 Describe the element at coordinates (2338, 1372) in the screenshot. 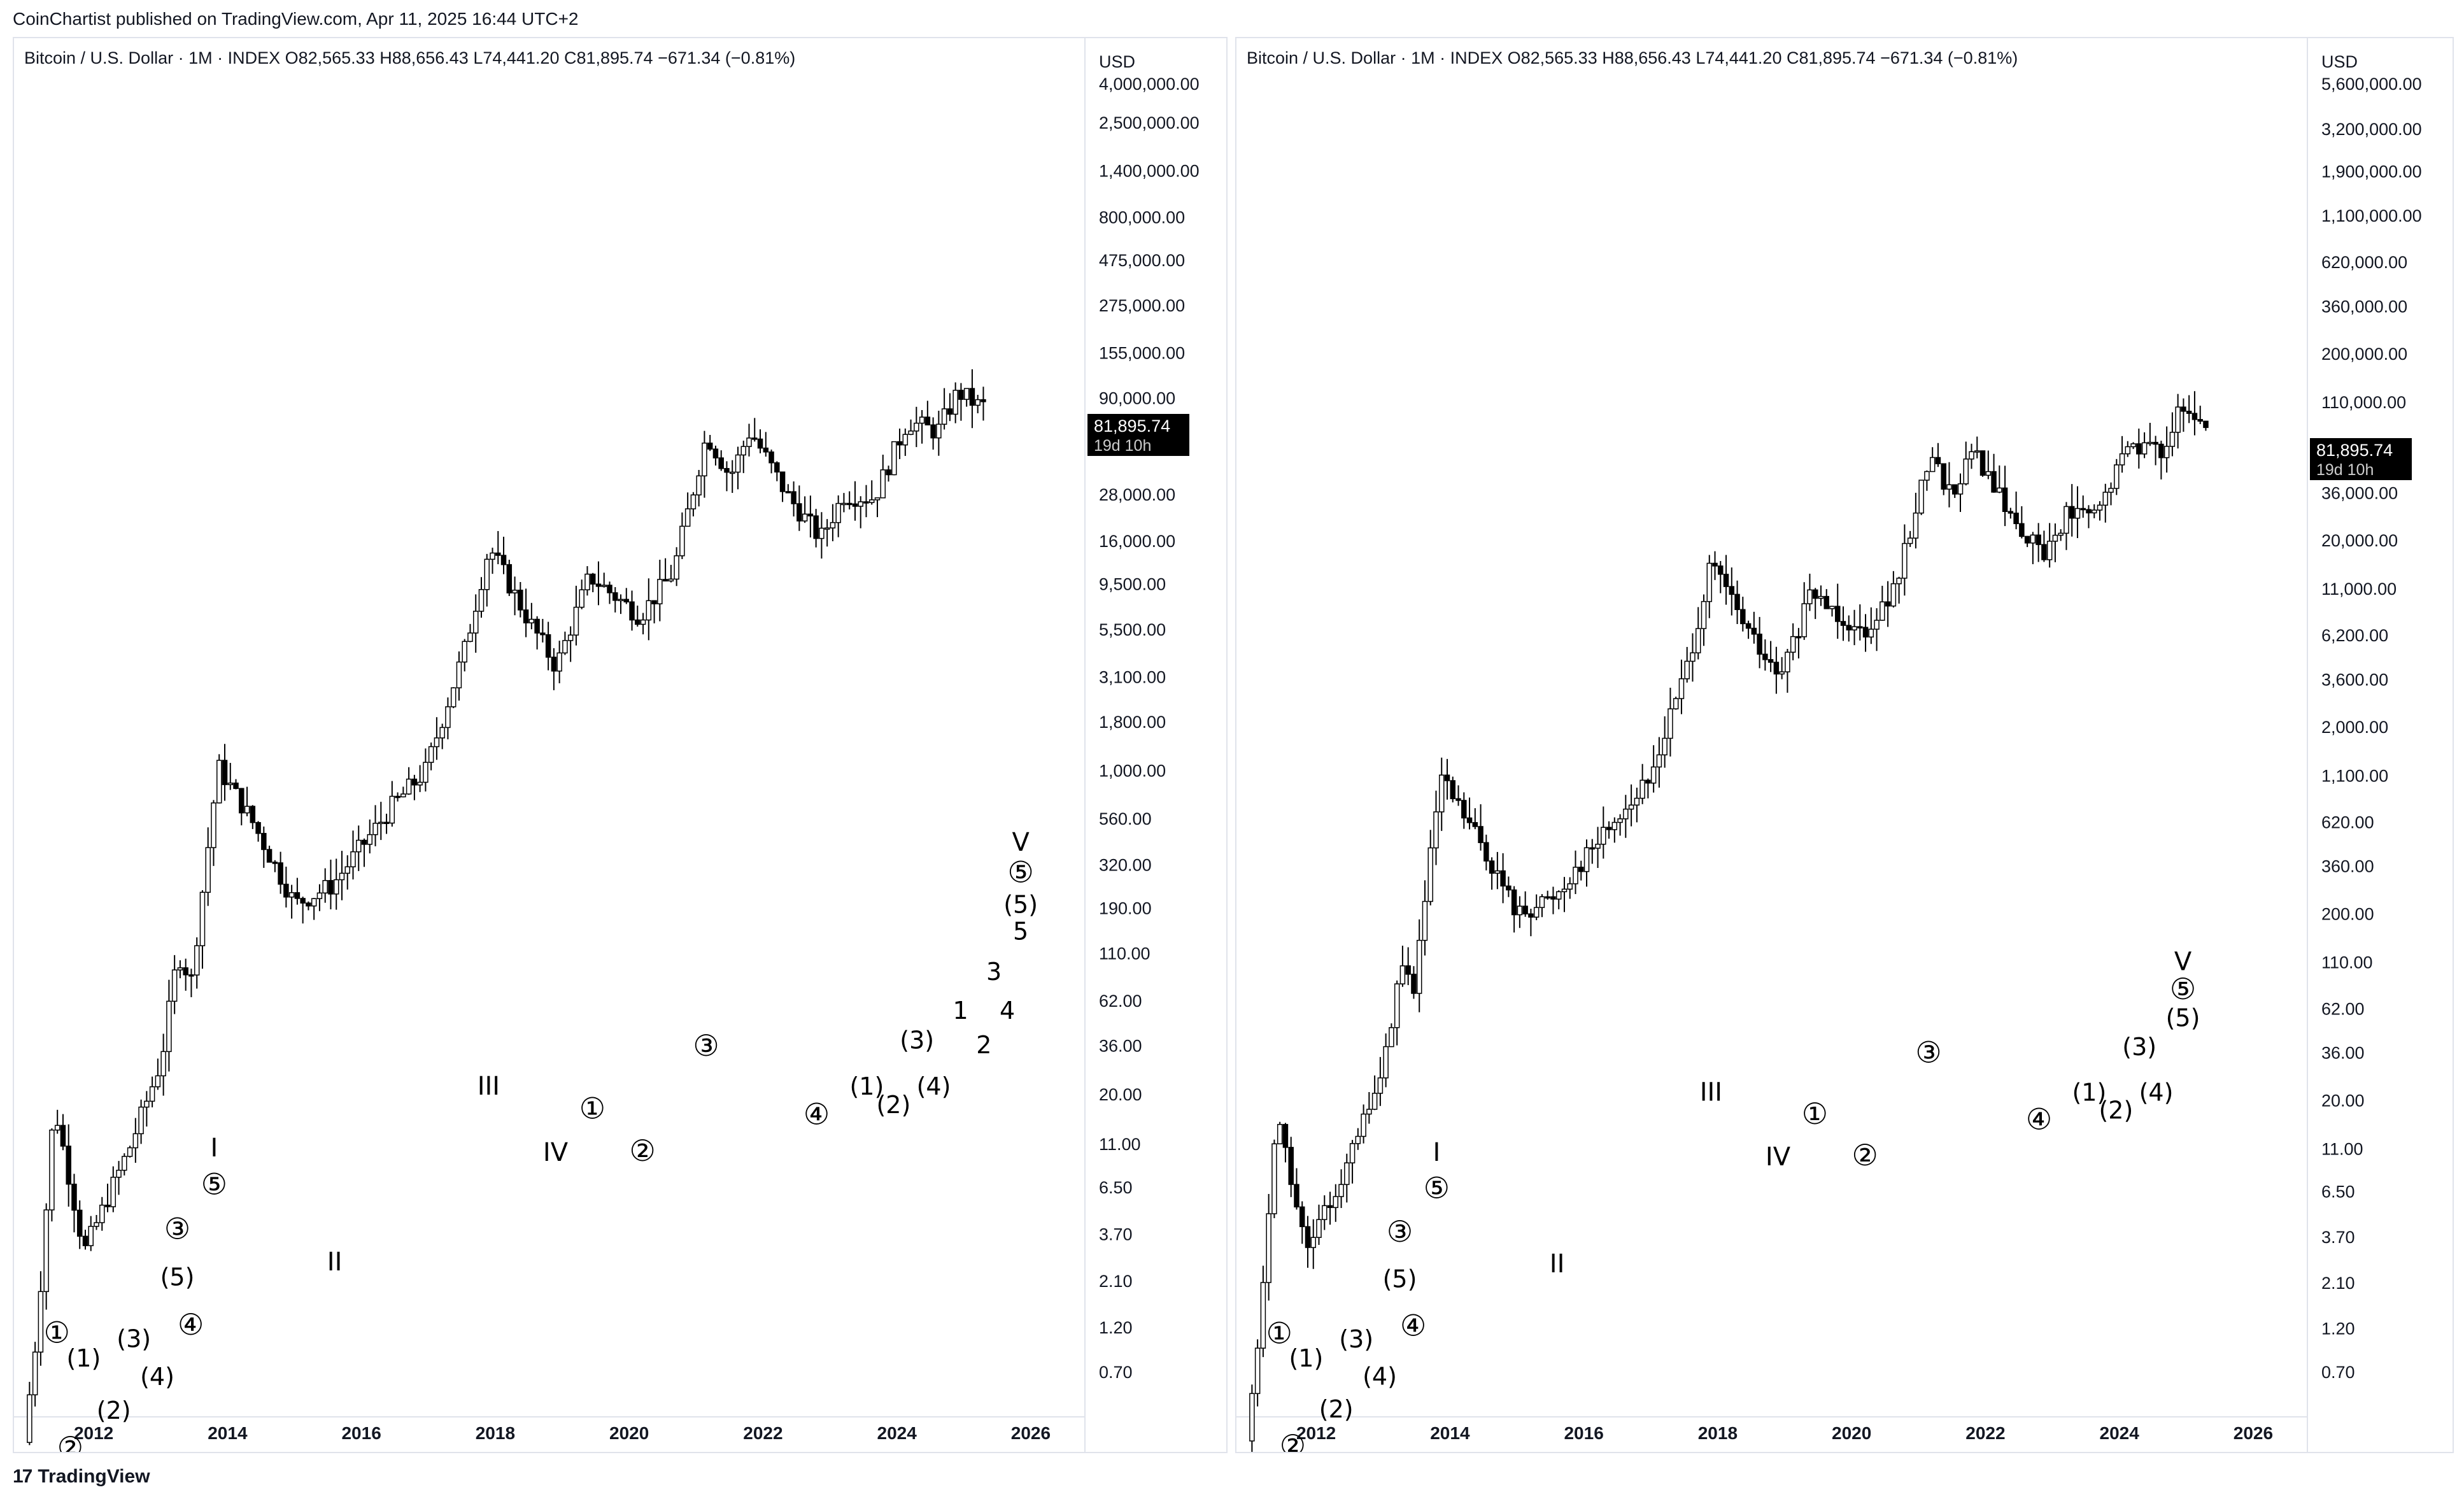

I see `y-tick-label: 0.70` at that location.